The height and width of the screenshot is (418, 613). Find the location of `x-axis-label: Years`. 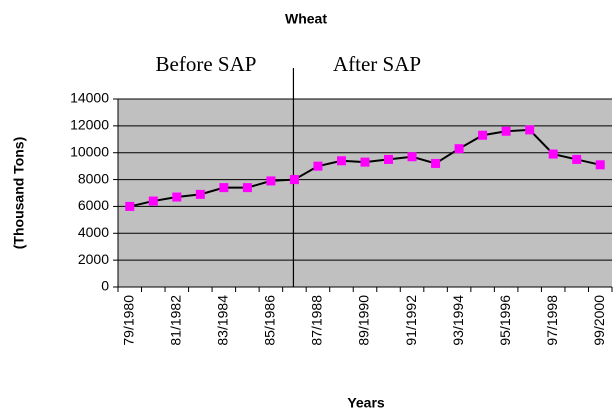

x-axis-label: Years is located at coordinates (366, 403).